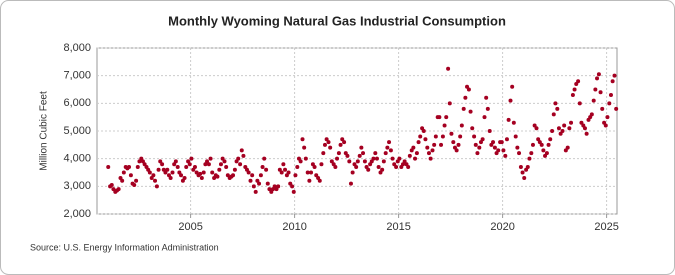  What do you see at coordinates (44, 131) in the screenshot?
I see `y-axis-label: Million Cubic Feet` at bounding box center [44, 131].